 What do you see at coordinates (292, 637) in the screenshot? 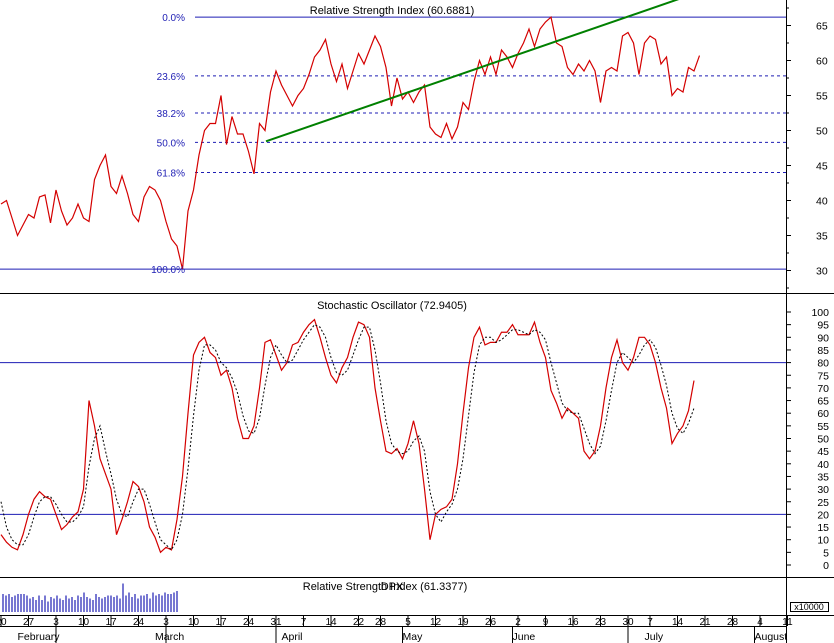
I see `month-label: April` at bounding box center [292, 637].